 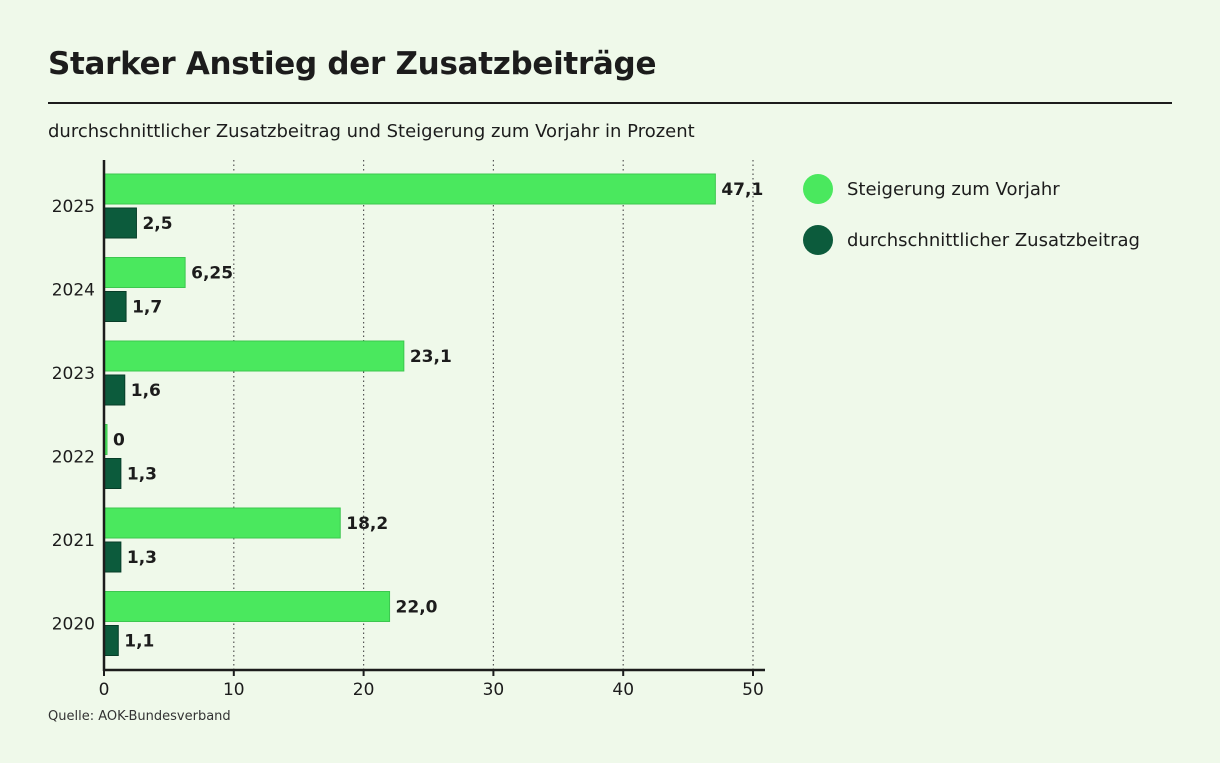 What do you see at coordinates (818, 240) in the screenshot?
I see `legend-swatch-average` at bounding box center [818, 240].